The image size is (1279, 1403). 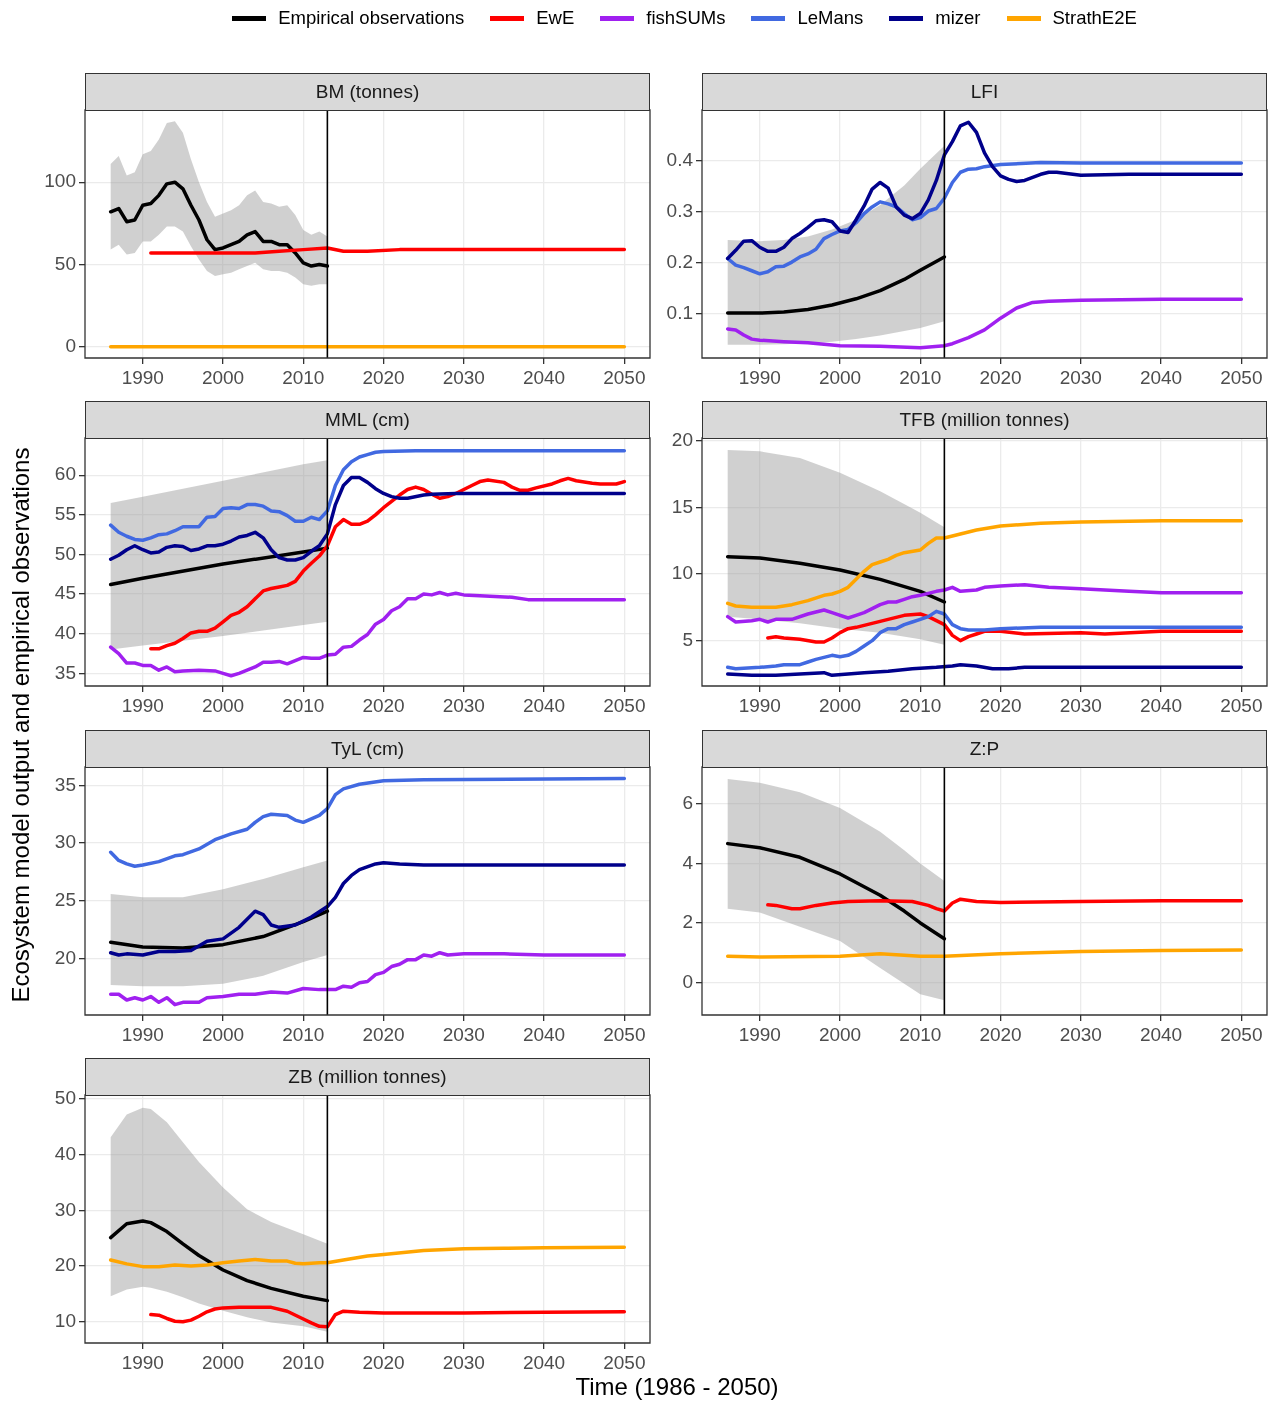 I want to click on chart-title: Z:P, so click(x=984, y=749).